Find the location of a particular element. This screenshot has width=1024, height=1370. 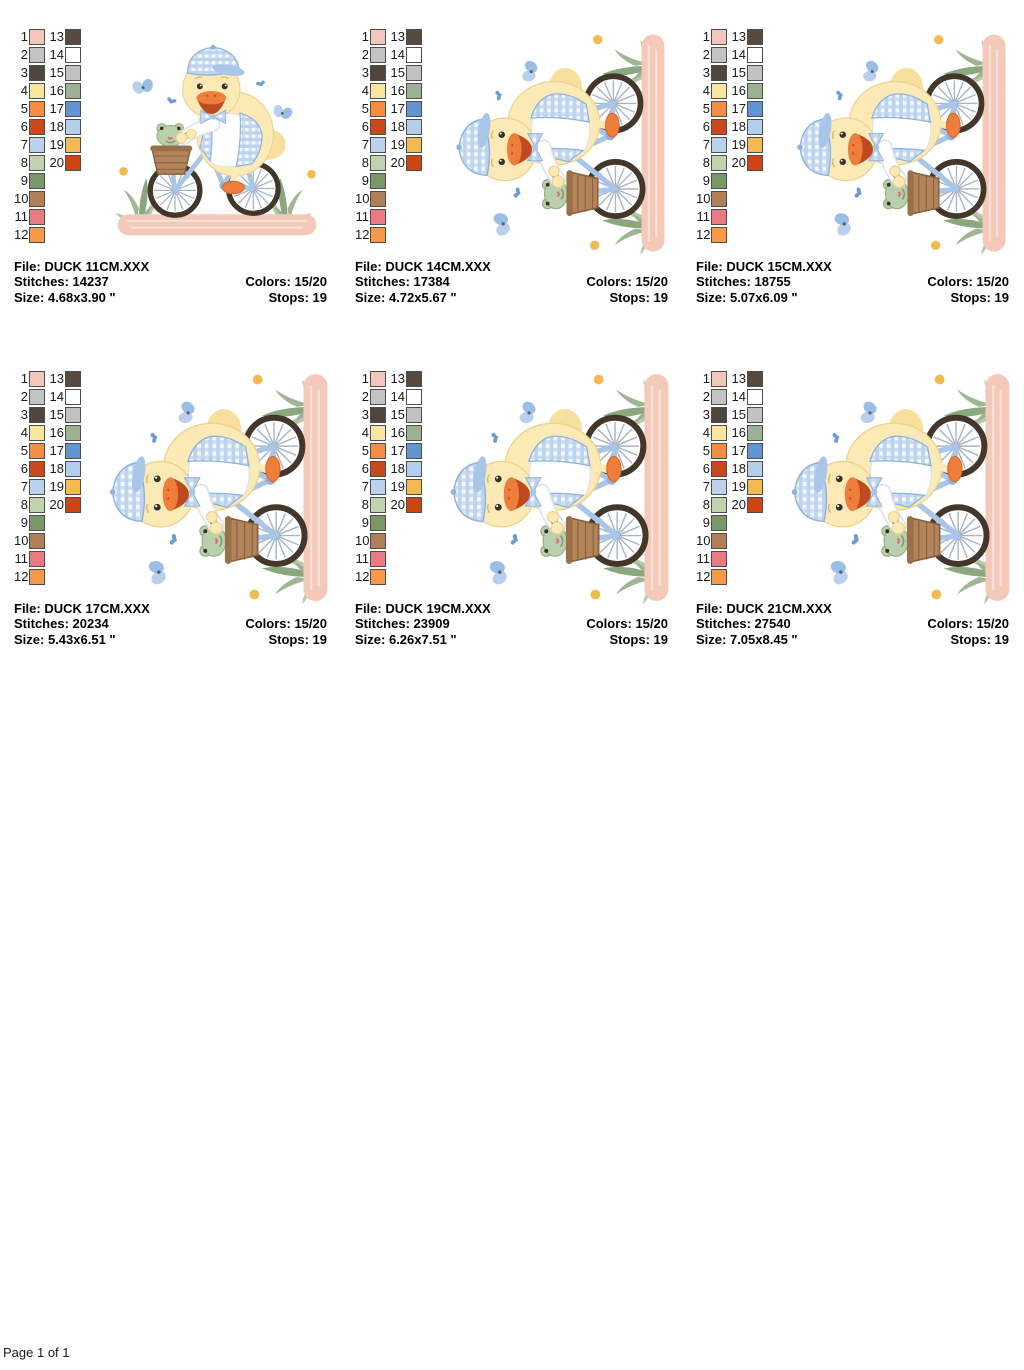

stitches-label: Stitches: is located at coordinates (723, 623).